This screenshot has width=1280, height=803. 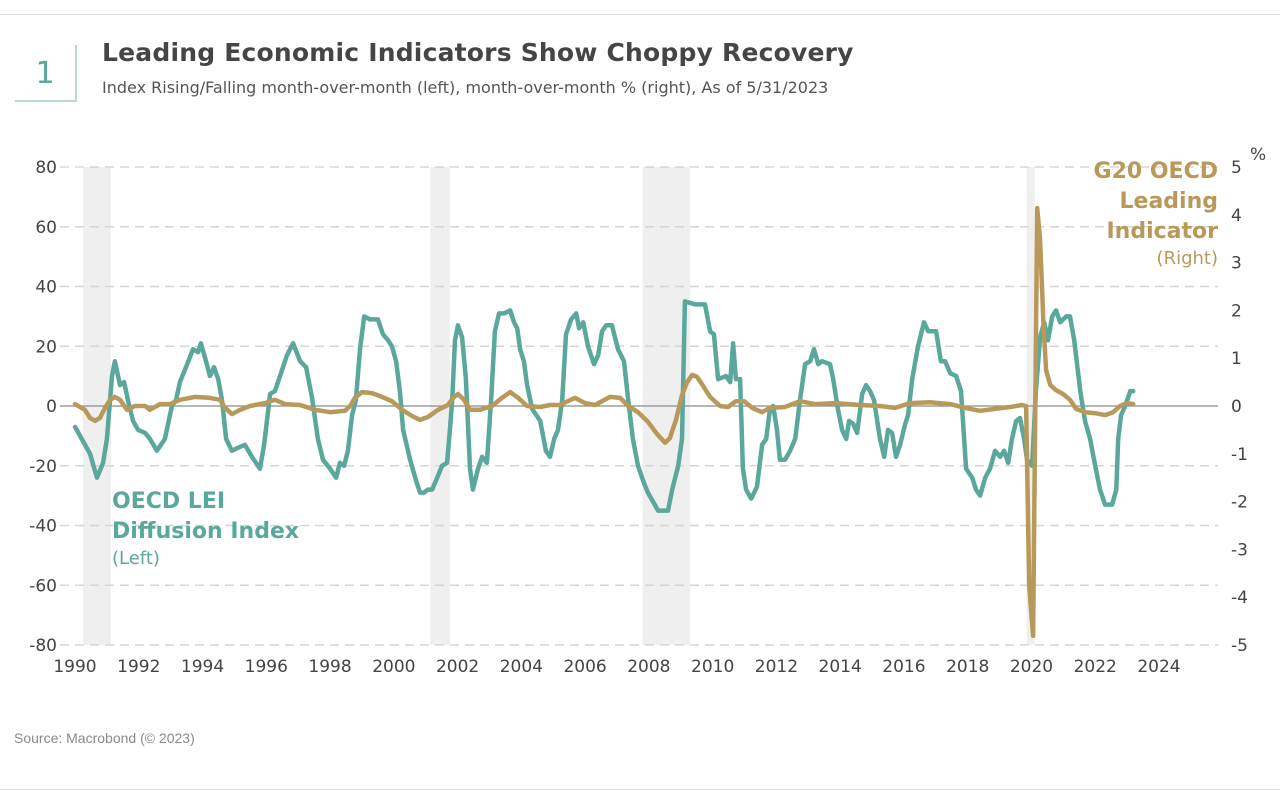 What do you see at coordinates (640, 14) in the screenshot?
I see `top-divider` at bounding box center [640, 14].